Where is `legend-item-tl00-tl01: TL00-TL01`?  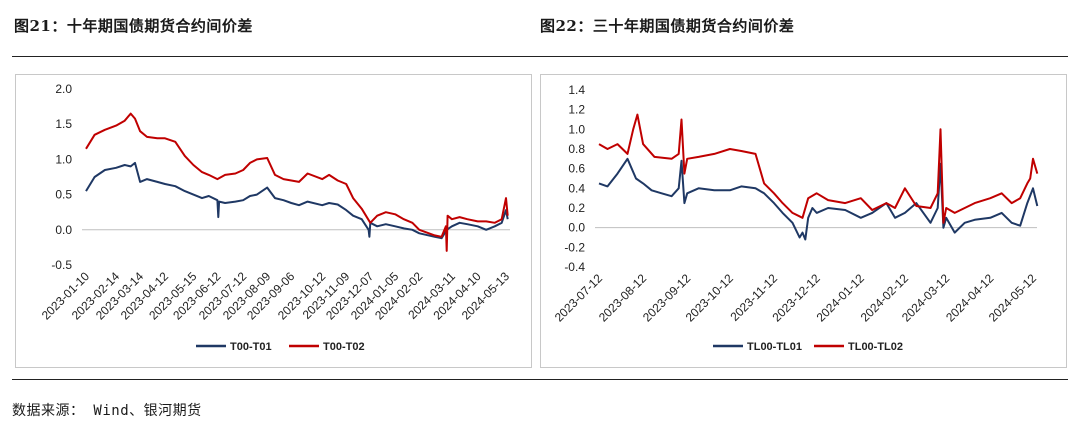
legend-item-tl00-tl01: TL00-TL01 is located at coordinates (757, 347).